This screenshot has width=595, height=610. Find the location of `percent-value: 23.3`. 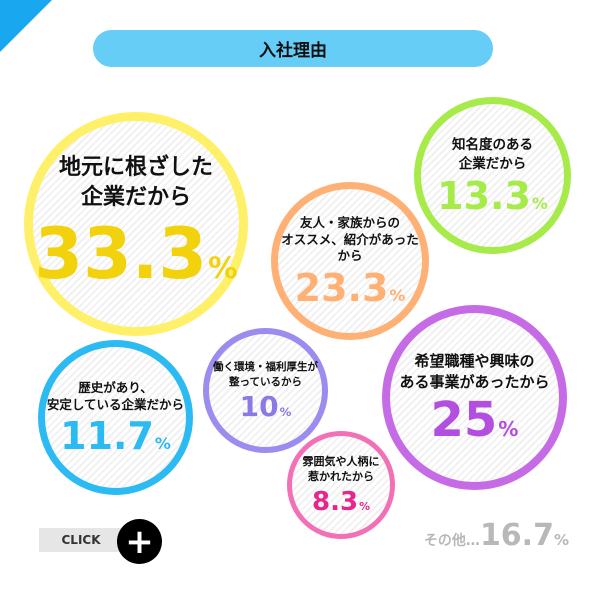

percent-value: 23.3 is located at coordinates (341, 288).